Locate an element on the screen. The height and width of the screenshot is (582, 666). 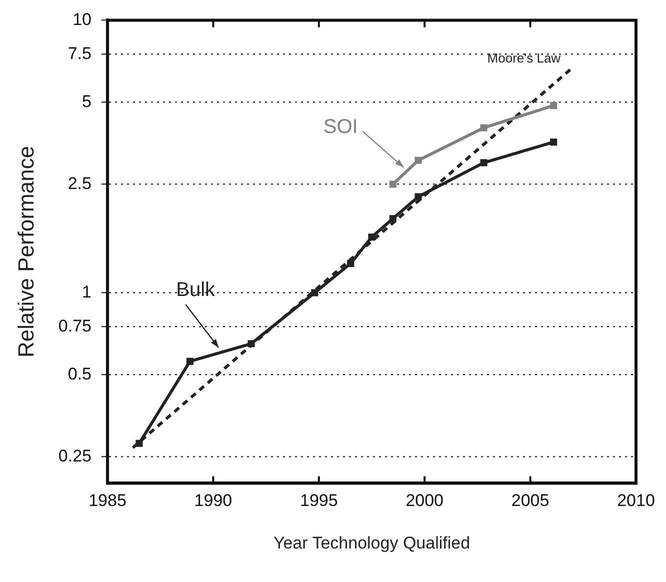
y-tick-label: 0.25 is located at coordinates (75, 456).